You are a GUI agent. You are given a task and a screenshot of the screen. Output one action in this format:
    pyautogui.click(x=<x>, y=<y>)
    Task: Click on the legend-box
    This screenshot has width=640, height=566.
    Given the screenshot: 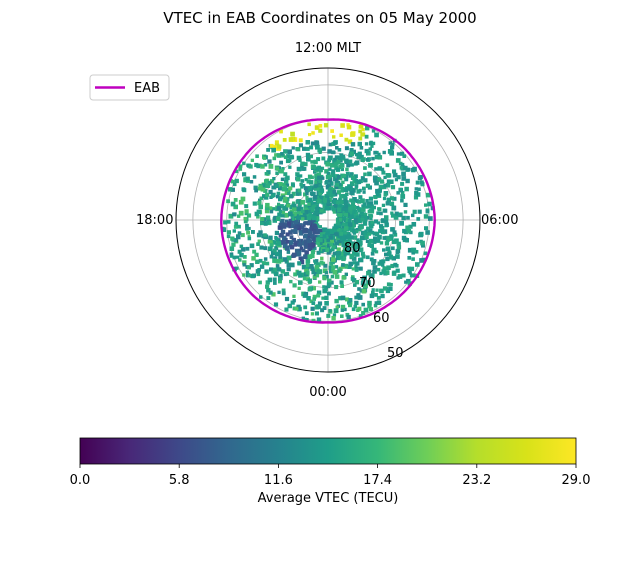 What is the action you would take?
    pyautogui.click(x=129, y=87)
    